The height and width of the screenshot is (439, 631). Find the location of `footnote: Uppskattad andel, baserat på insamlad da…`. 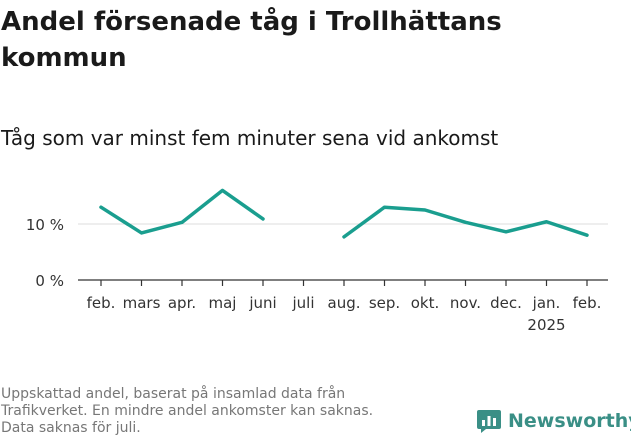

footnote: Uppskattad andel, baserat på insamlad da… is located at coordinates (221, 411).